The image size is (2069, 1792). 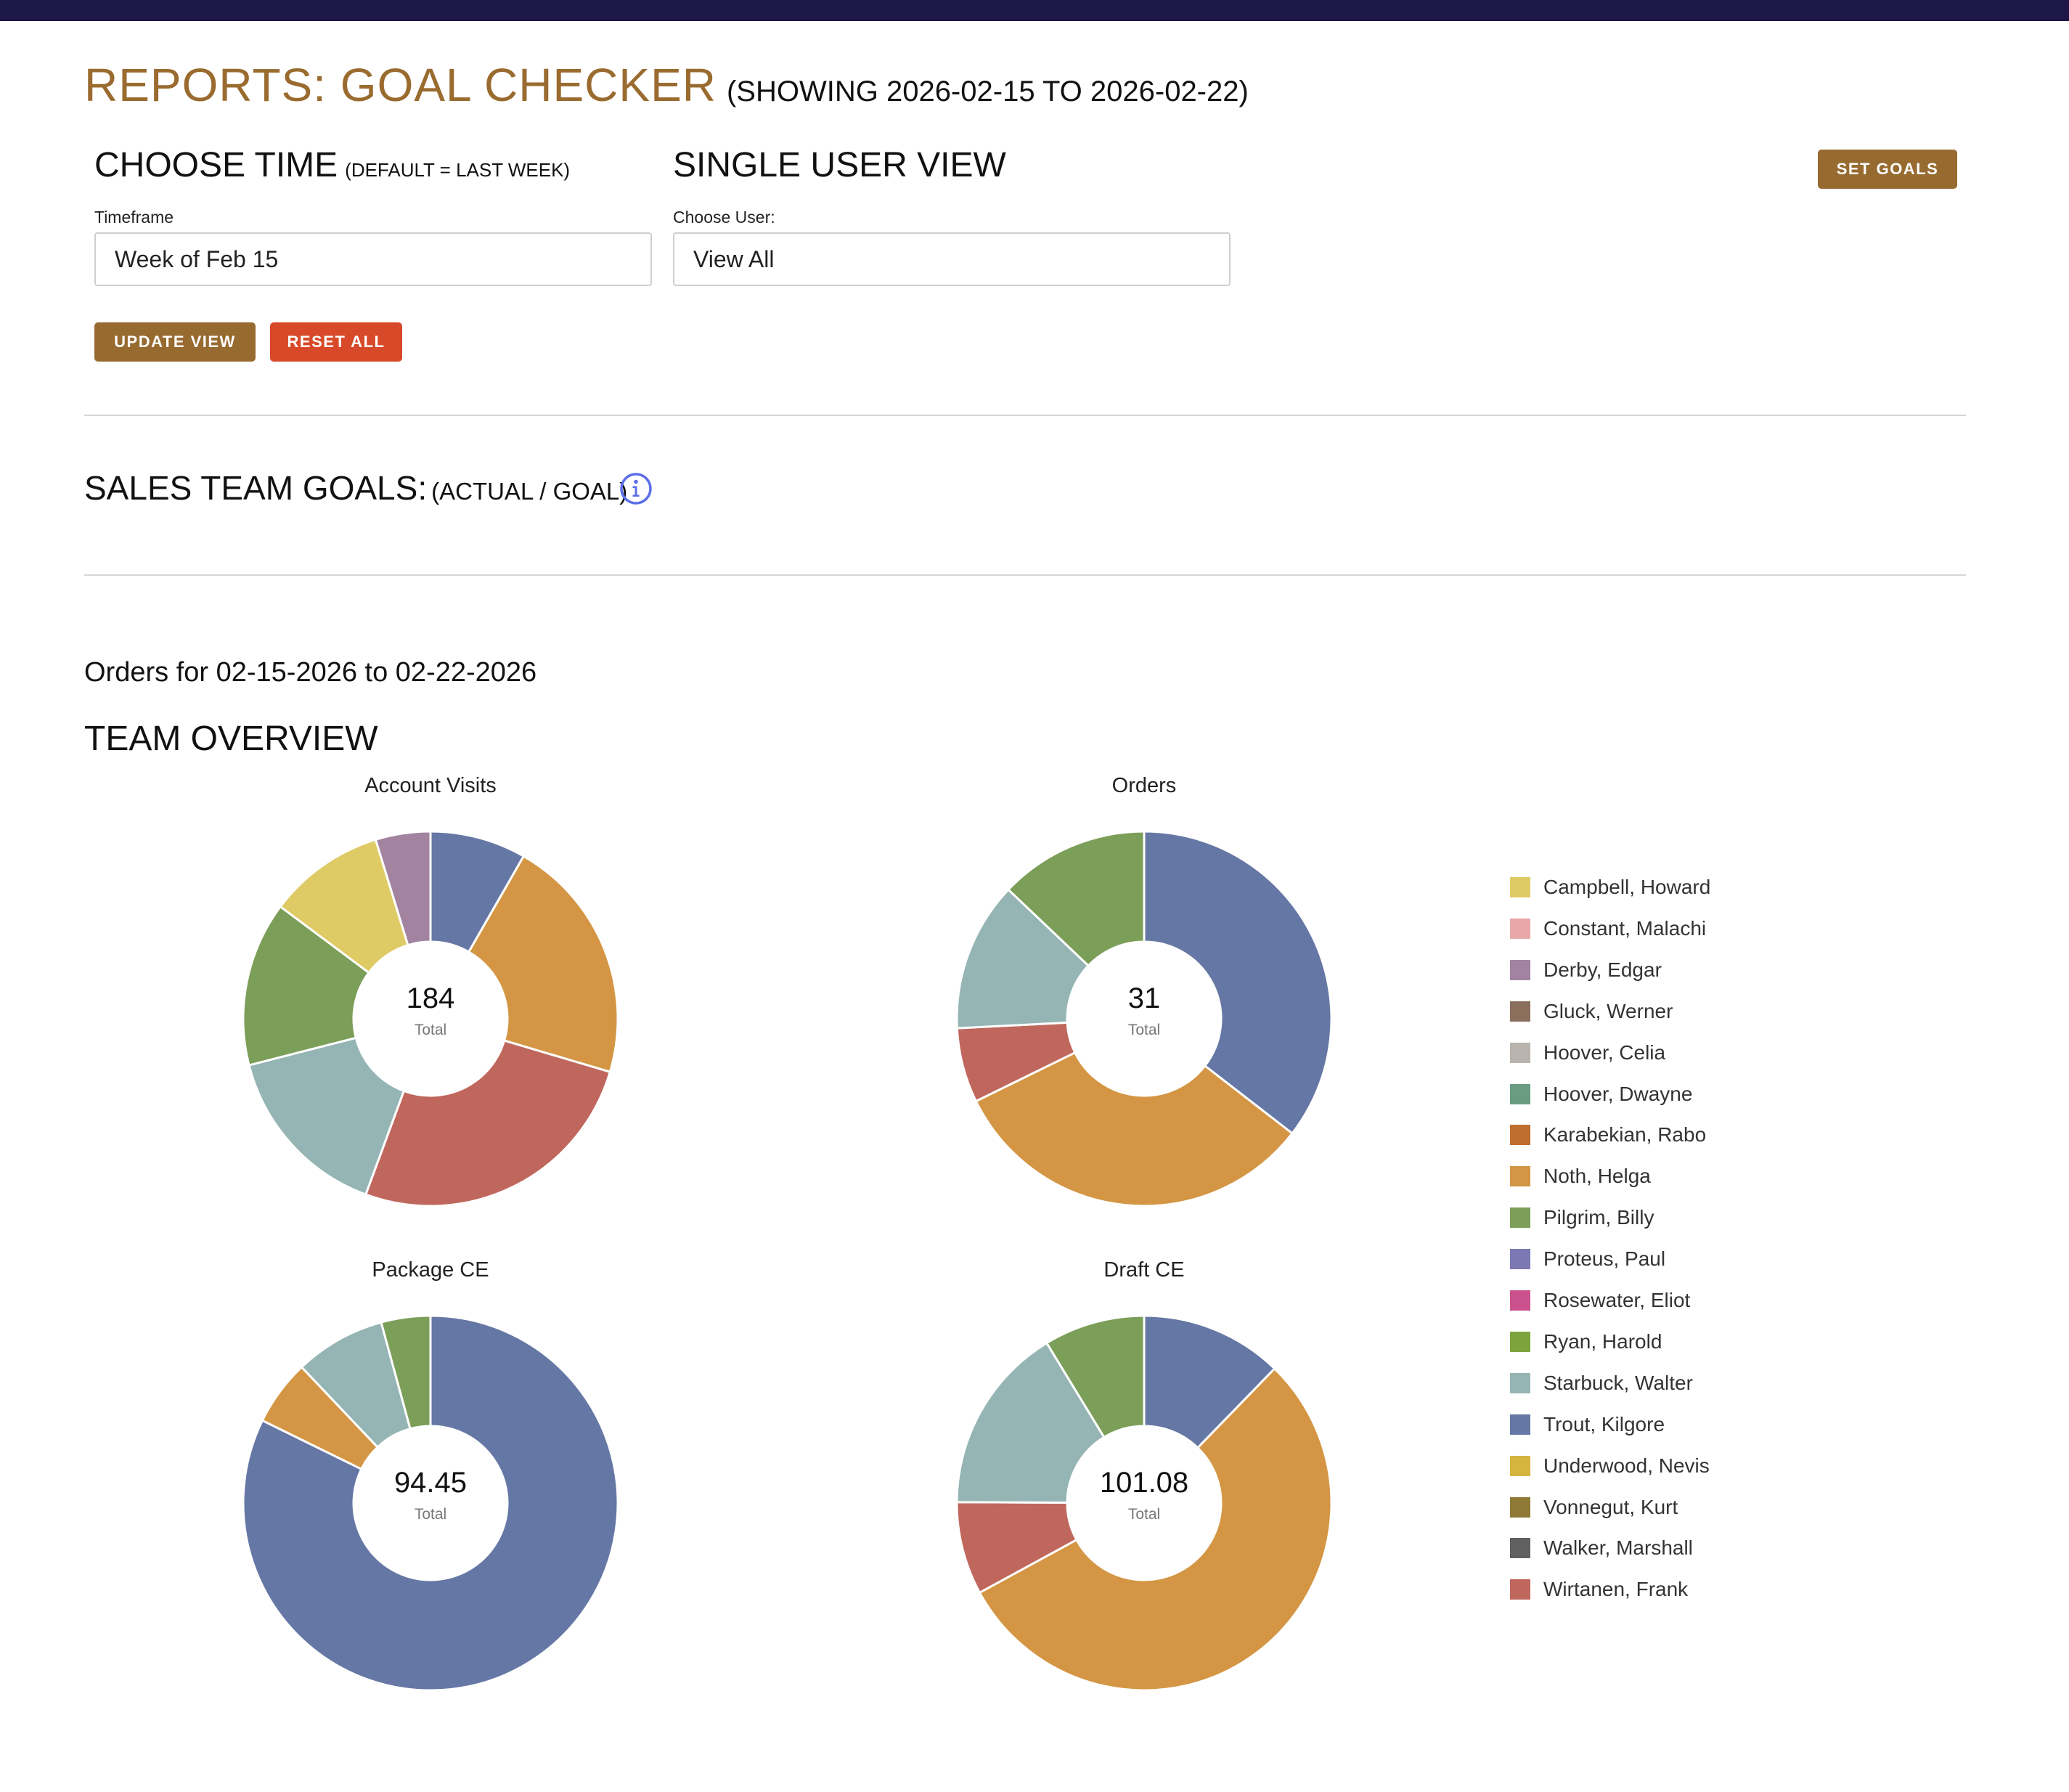 What do you see at coordinates (1144, 785) in the screenshot?
I see `orders-chart-title: Orders` at bounding box center [1144, 785].